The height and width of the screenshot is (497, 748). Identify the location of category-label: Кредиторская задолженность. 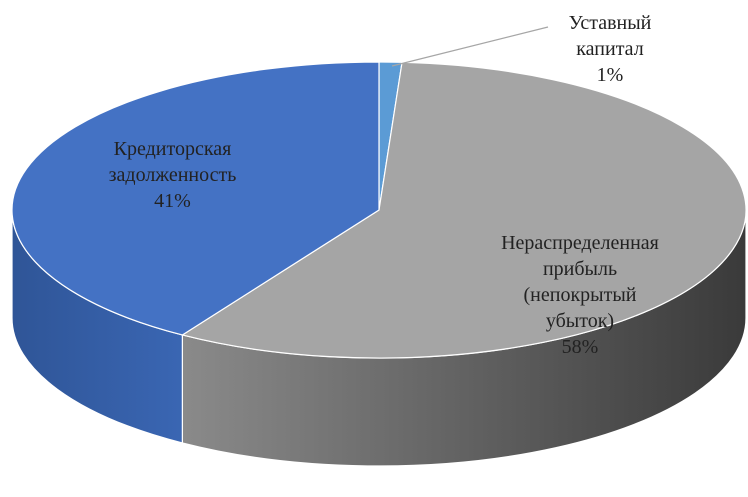
(172, 162).